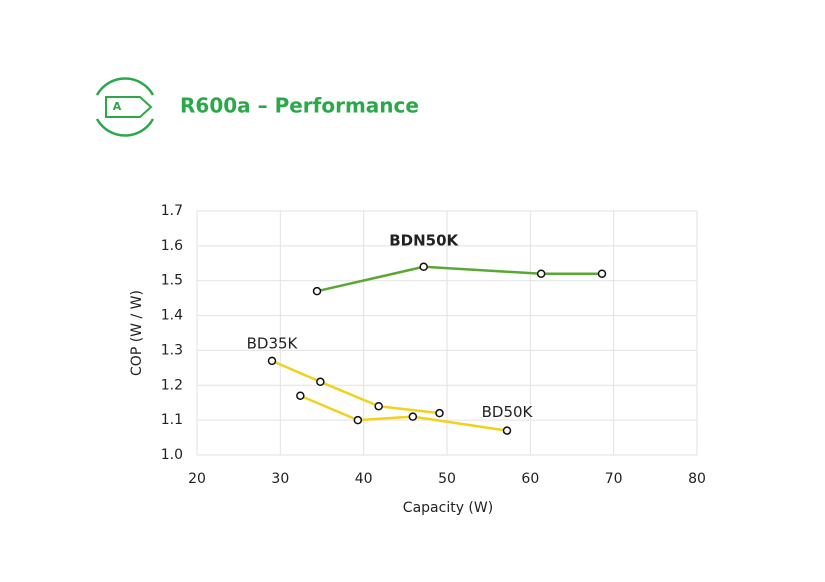 This screenshot has height=582, width=825. I want to click on icon-arc-top, so click(125, 86).